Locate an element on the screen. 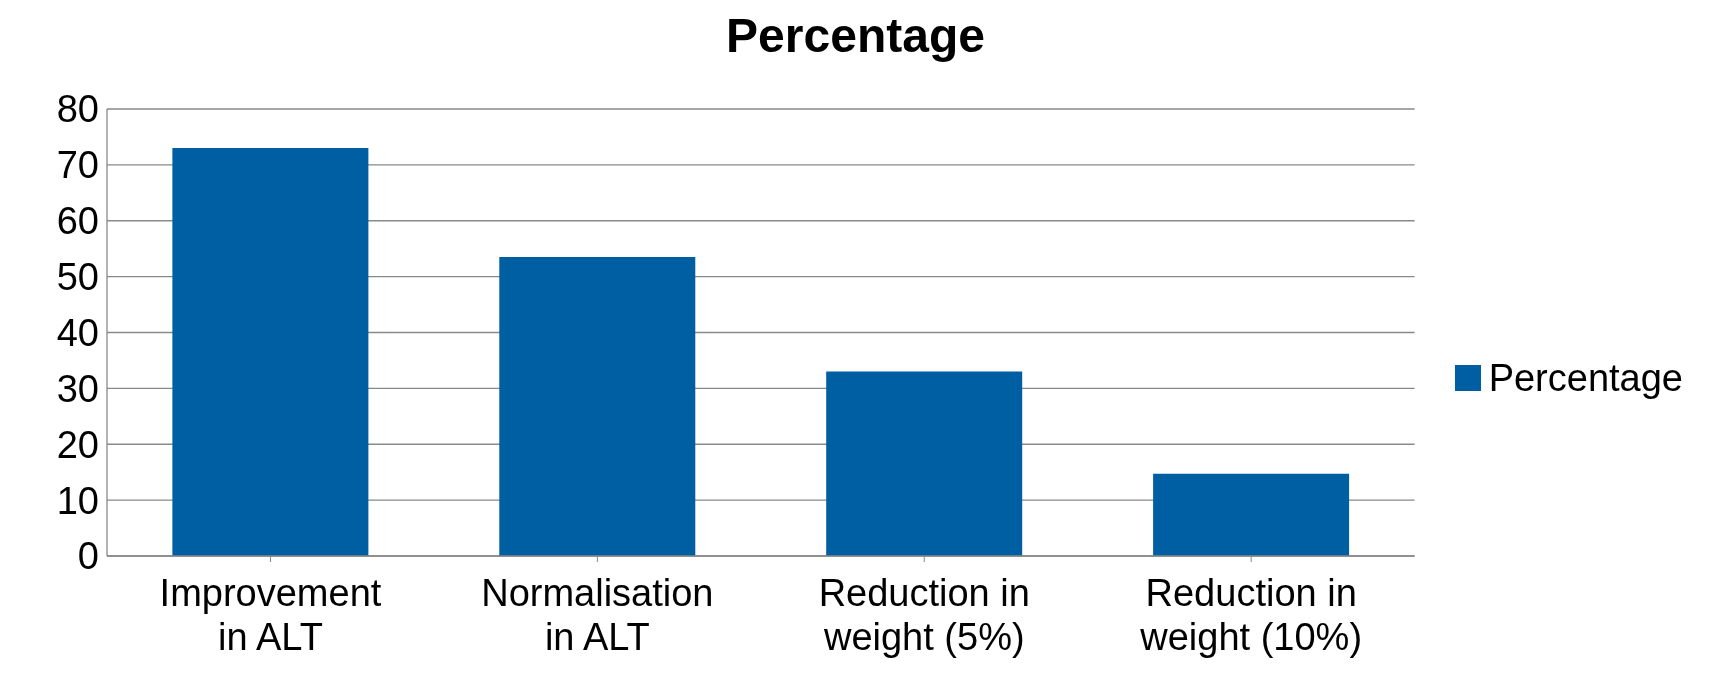 This screenshot has width=1711, height=687. x-tick-label: Normalisation in ALT is located at coordinates (597, 615).